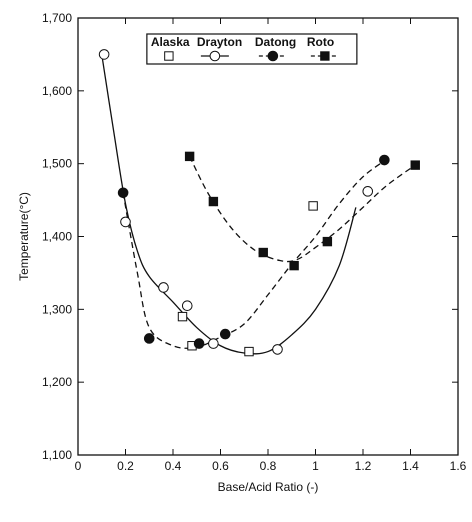  I want to click on legend-marker-alaska, so click(169, 56).